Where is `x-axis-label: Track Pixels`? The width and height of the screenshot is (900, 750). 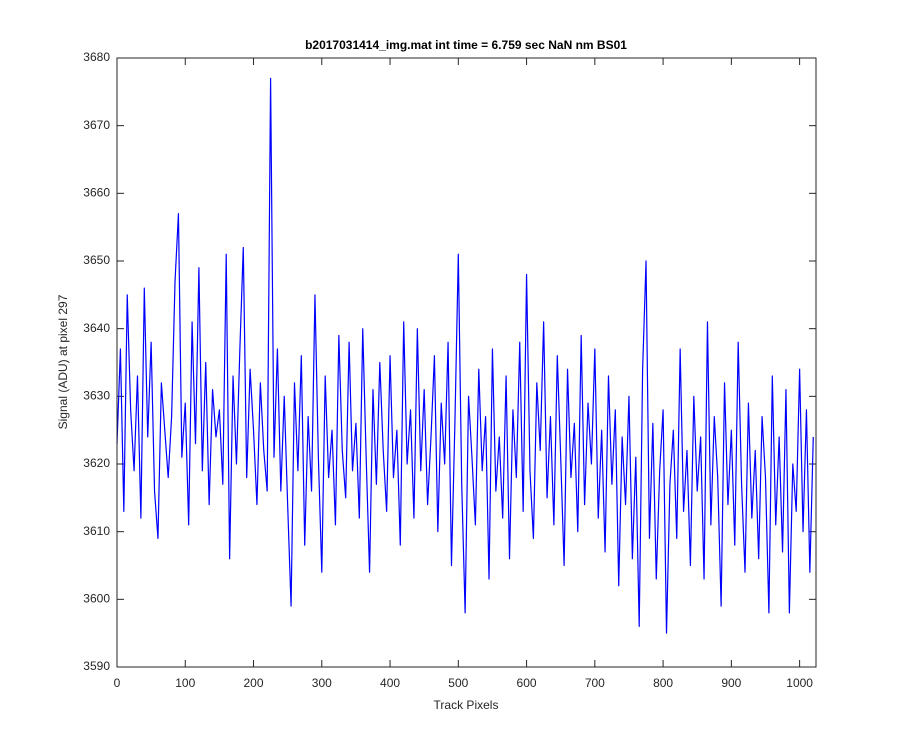 x-axis-label: Track Pixels is located at coordinates (466, 705).